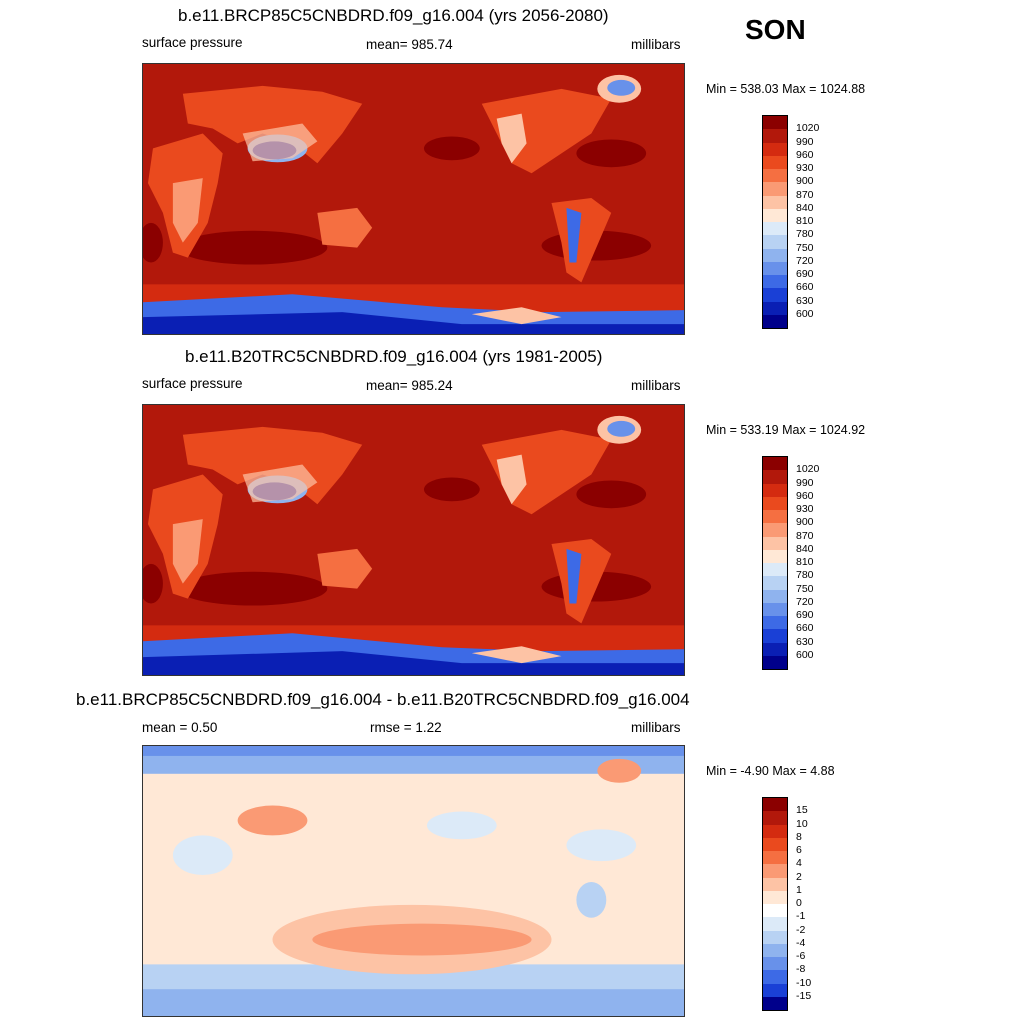  Describe the element at coordinates (804, 995) in the screenshot. I see `colorbar-tick-label: -15` at that location.